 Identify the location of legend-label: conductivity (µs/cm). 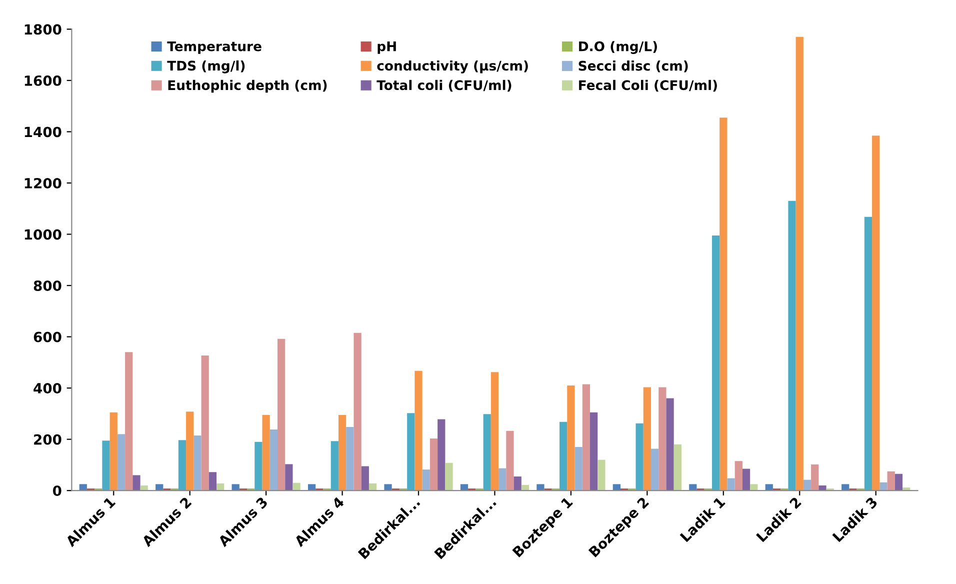
(452, 67).